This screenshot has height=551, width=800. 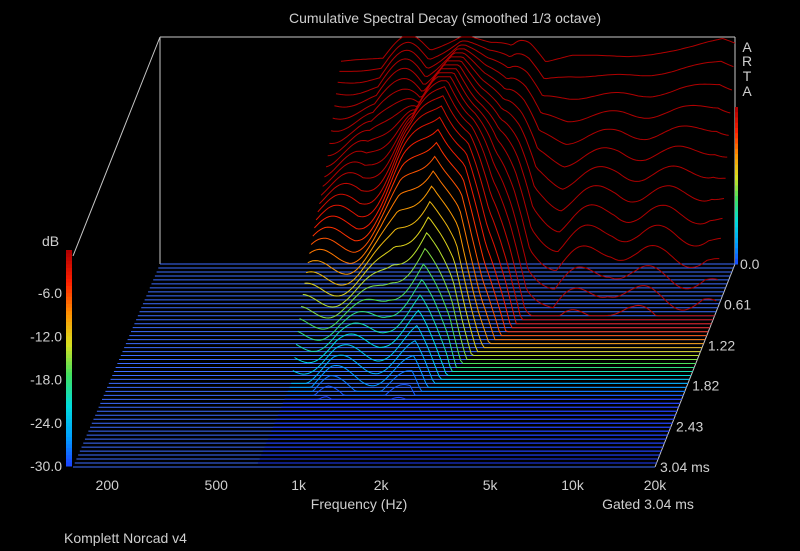 What do you see at coordinates (46, 423) in the screenshot?
I see `z-tick-label: -24.0` at bounding box center [46, 423].